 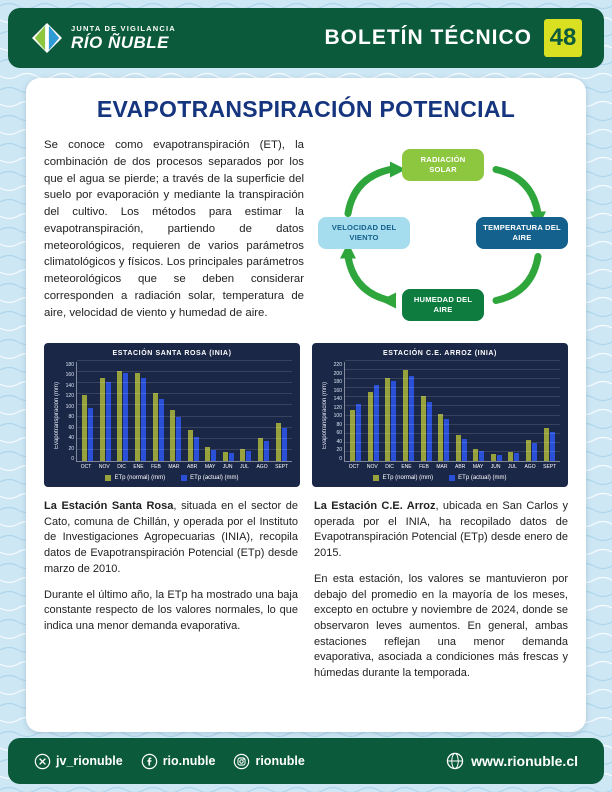 What do you see at coordinates (227, 467) in the screenshot?
I see `x-tick-label: JUN` at bounding box center [227, 467].